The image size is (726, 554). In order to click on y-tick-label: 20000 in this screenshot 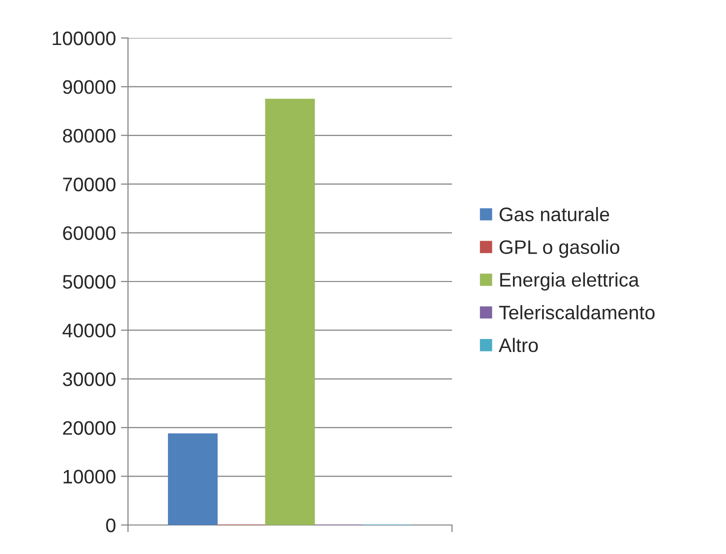, I will do `click(89, 428)`.